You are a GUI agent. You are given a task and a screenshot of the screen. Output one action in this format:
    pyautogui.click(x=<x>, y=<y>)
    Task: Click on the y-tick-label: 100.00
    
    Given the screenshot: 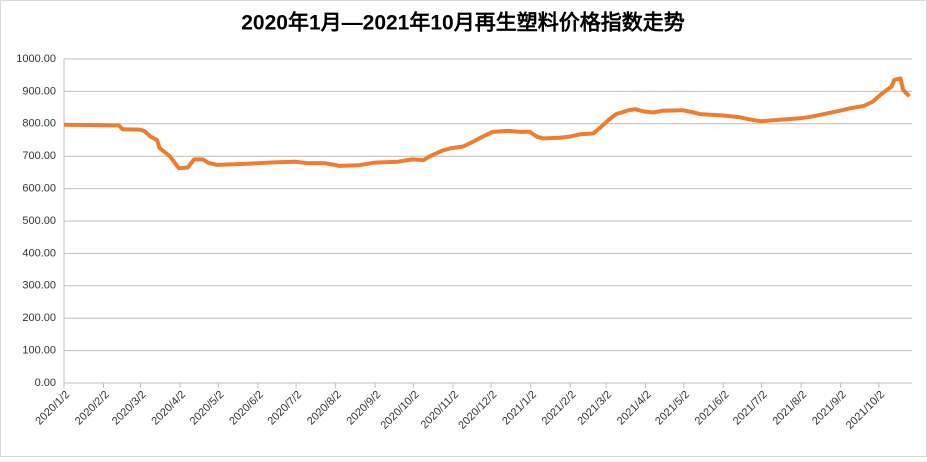 What is the action you would take?
    pyautogui.click(x=39, y=351)
    